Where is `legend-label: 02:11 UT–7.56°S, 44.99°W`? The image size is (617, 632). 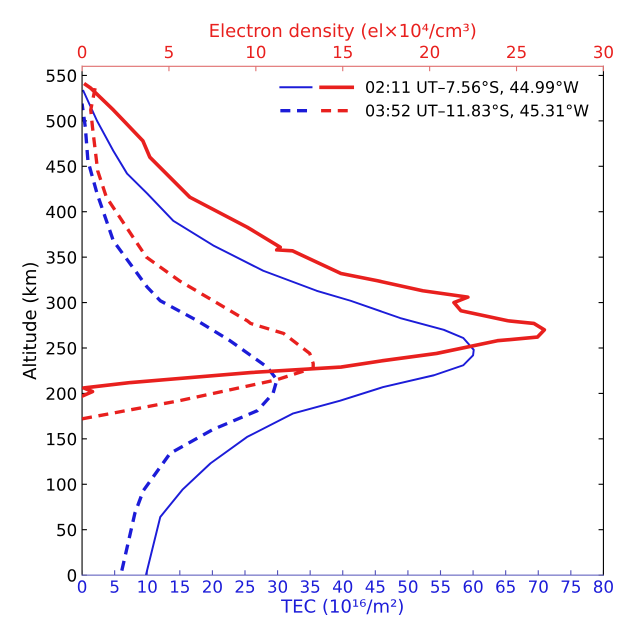 legend-label: 02:11 UT–7.56°S, 44.99°W is located at coordinates (472, 88).